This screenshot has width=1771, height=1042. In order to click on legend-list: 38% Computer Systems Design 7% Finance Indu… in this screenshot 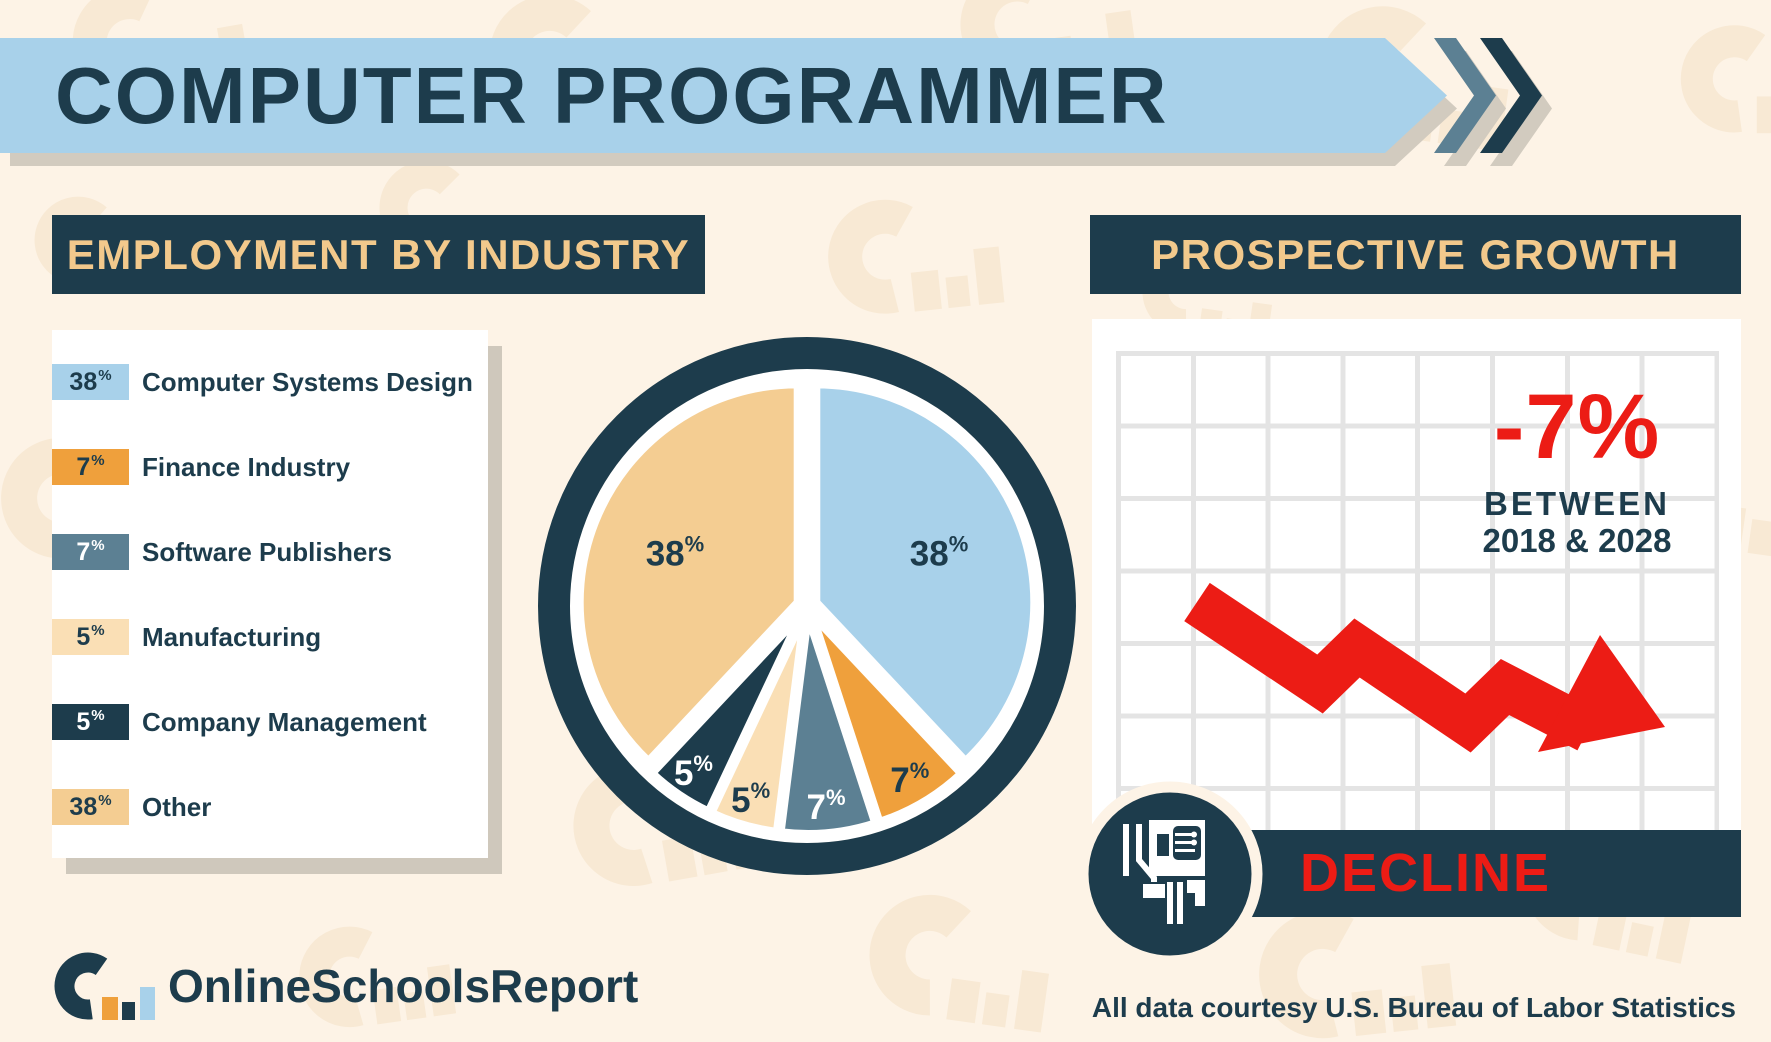, I will do `click(270, 577)`.